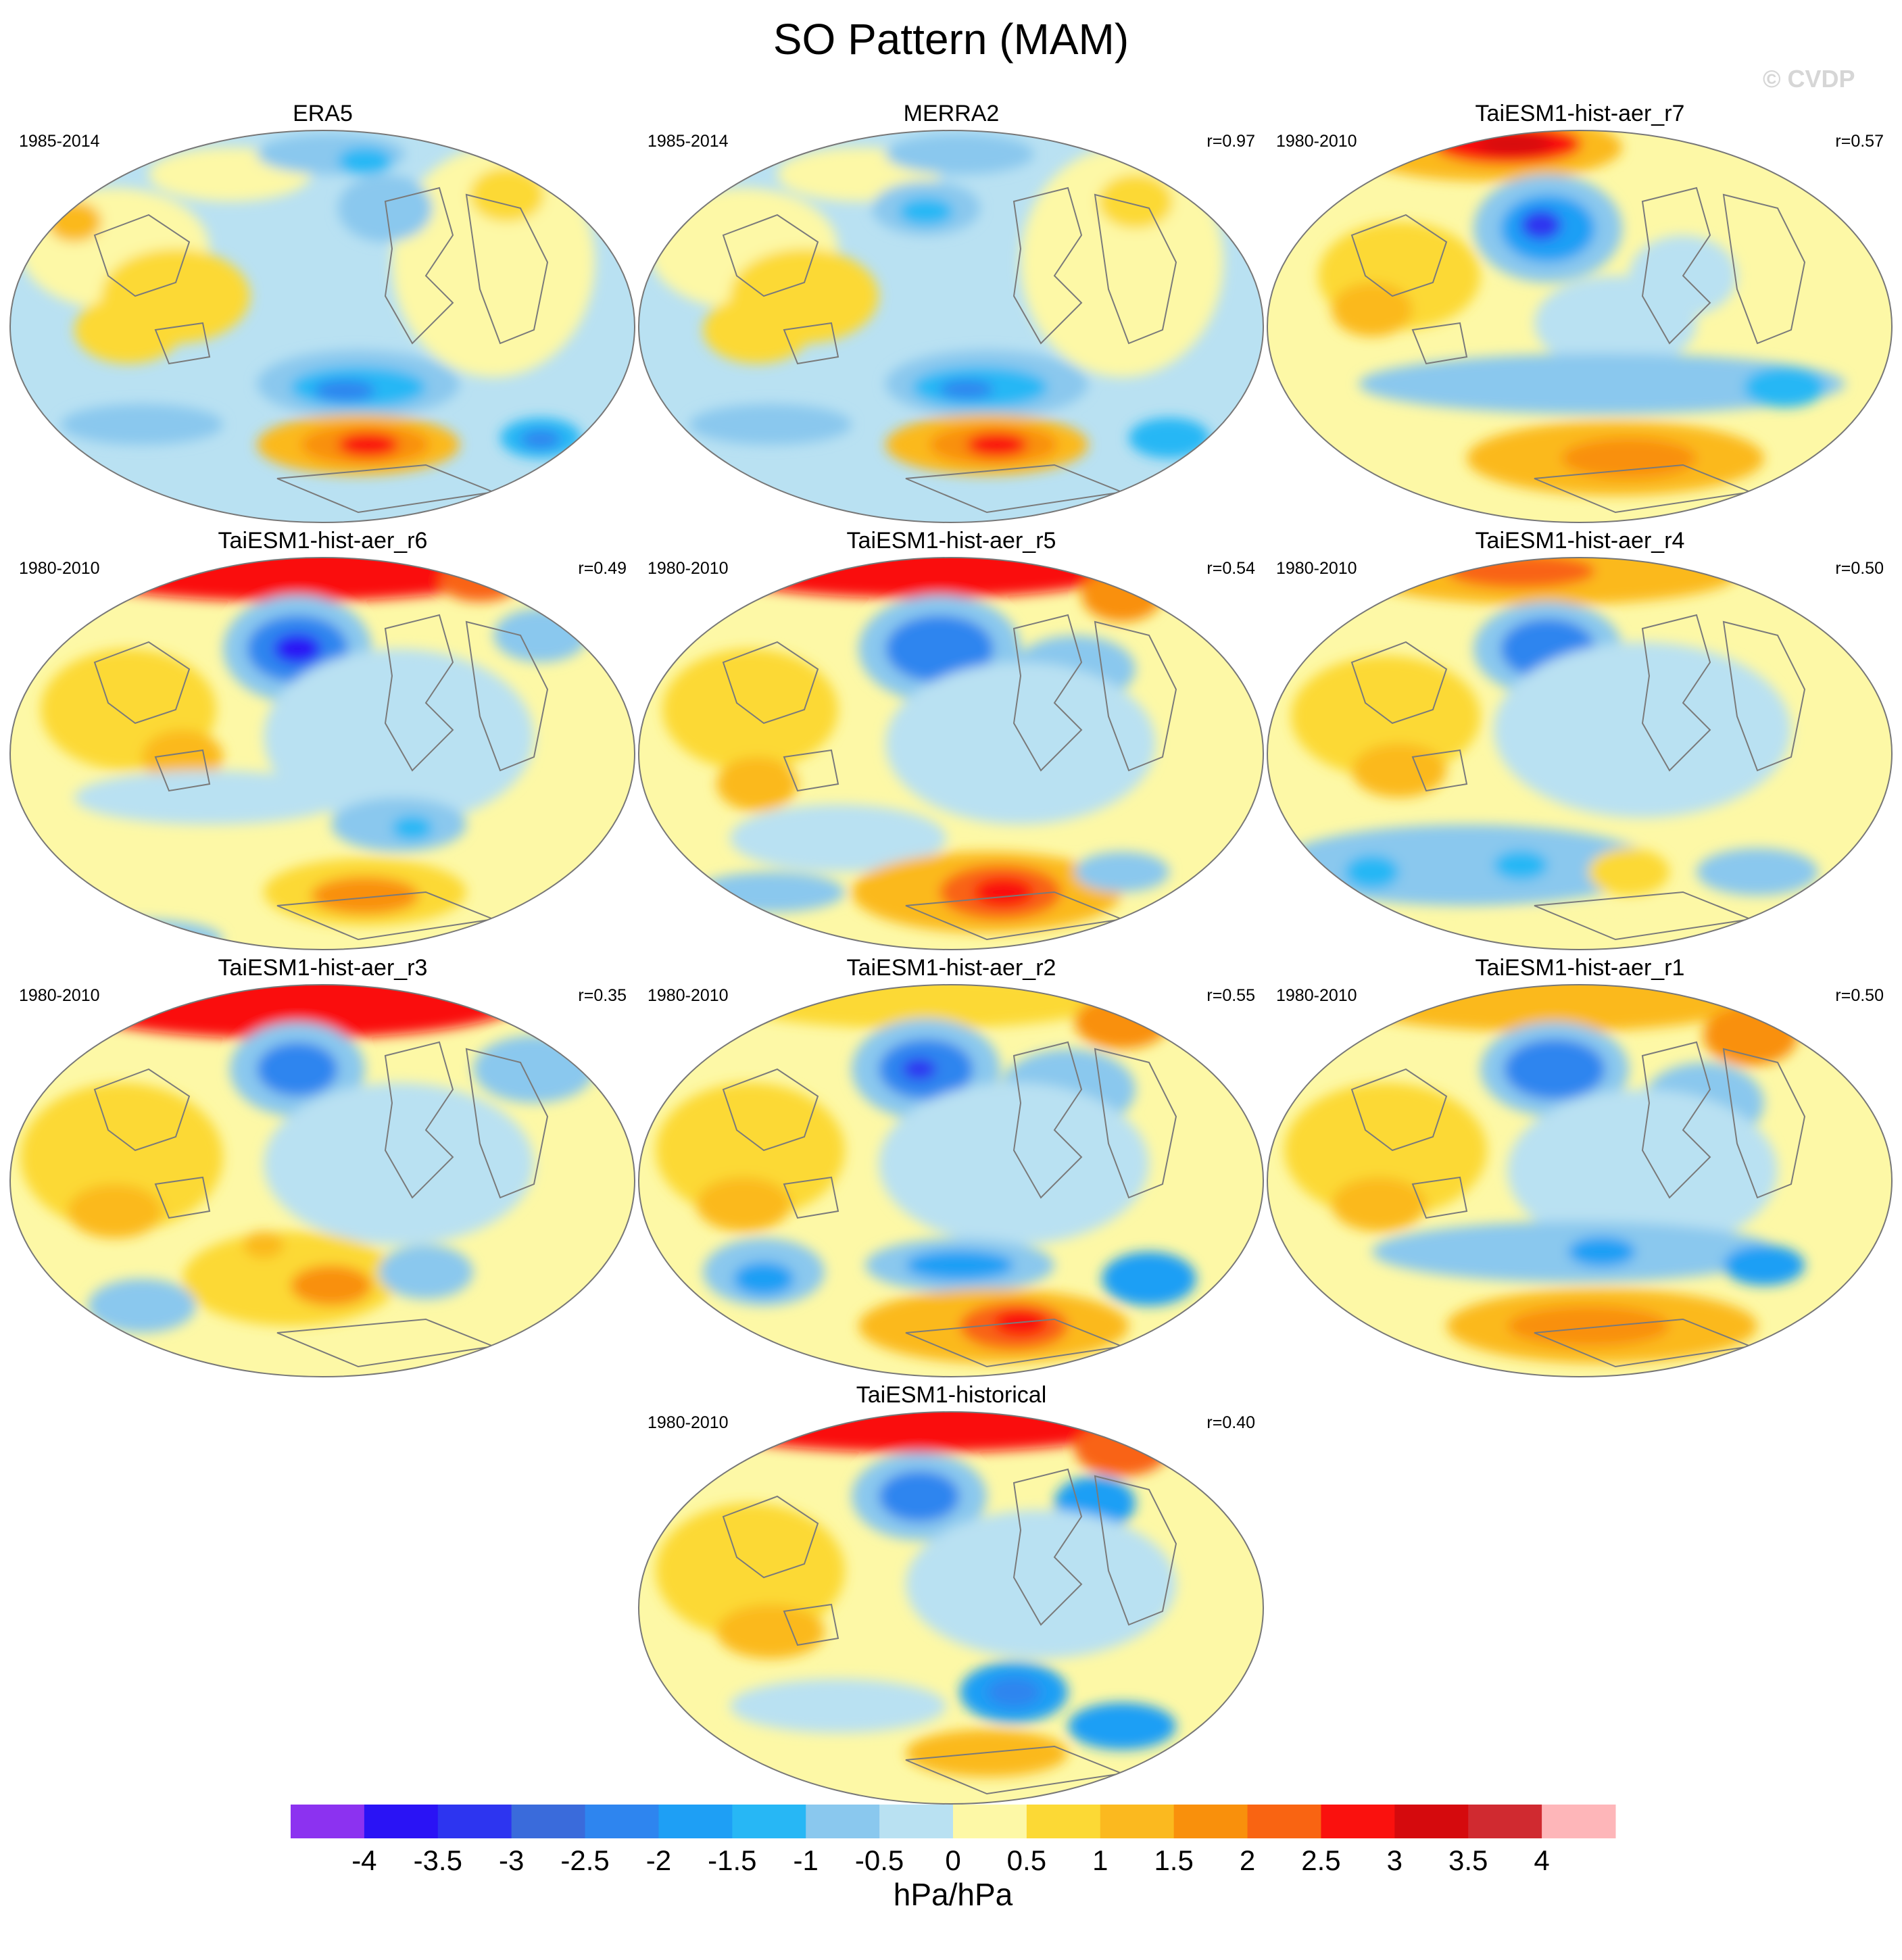 The height and width of the screenshot is (1960, 1902). Describe the element at coordinates (323, 541) in the screenshot. I see `panel-title: TaiESM1-hist-aer_r6` at that location.